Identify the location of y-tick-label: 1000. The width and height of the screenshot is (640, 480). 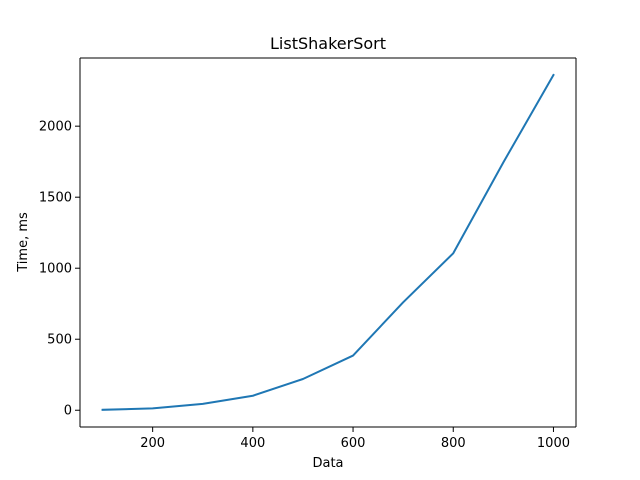
(55, 269).